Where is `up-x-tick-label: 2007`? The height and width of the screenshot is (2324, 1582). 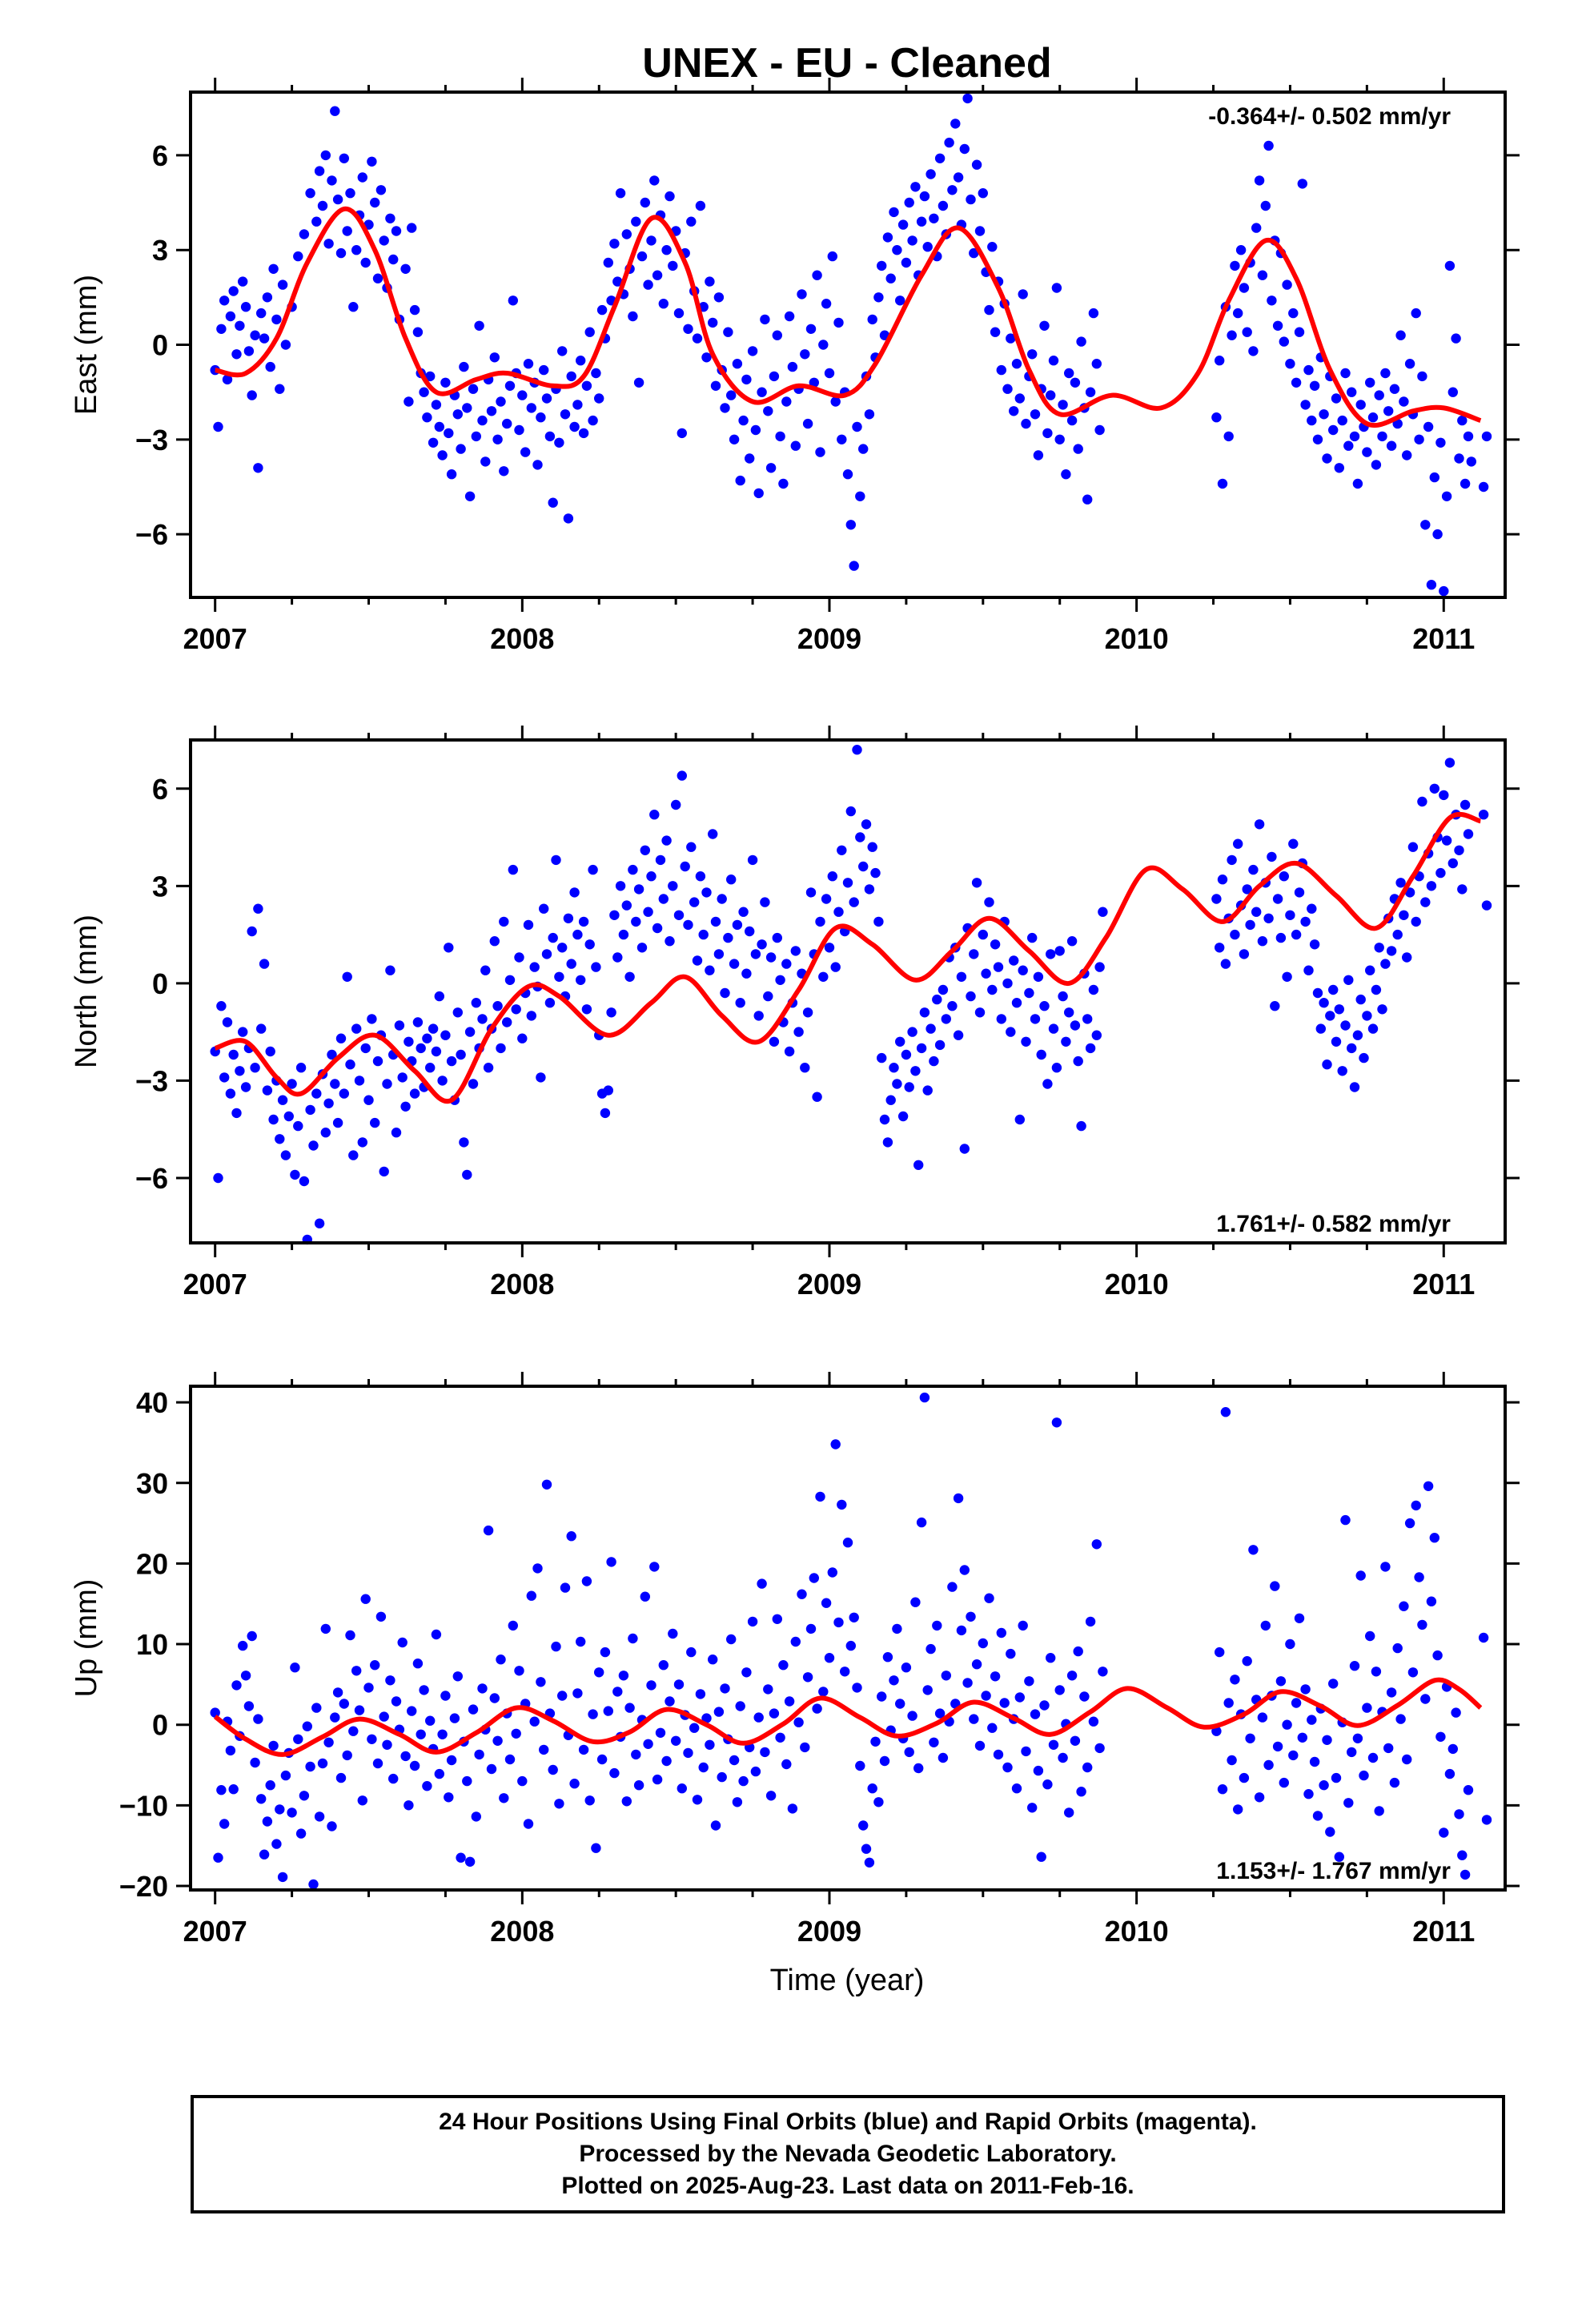
up-x-tick-label: 2007 is located at coordinates (215, 1931).